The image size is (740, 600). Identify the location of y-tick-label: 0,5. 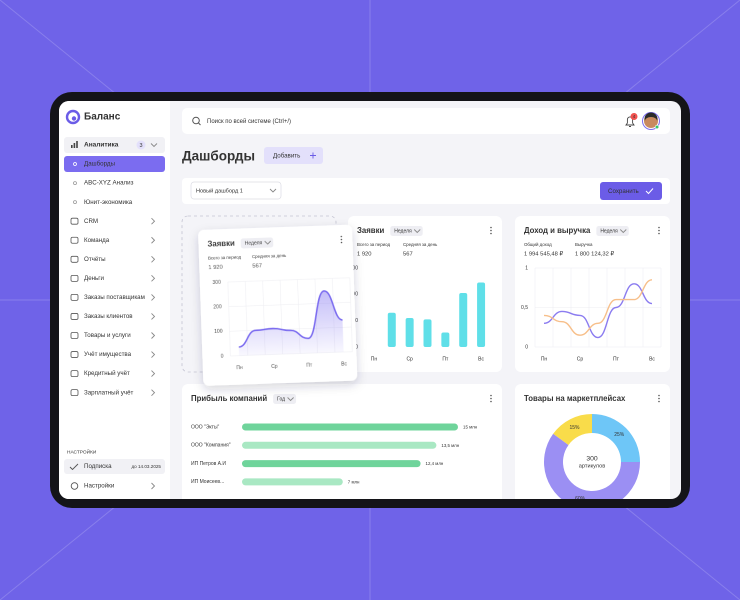
(524, 308).